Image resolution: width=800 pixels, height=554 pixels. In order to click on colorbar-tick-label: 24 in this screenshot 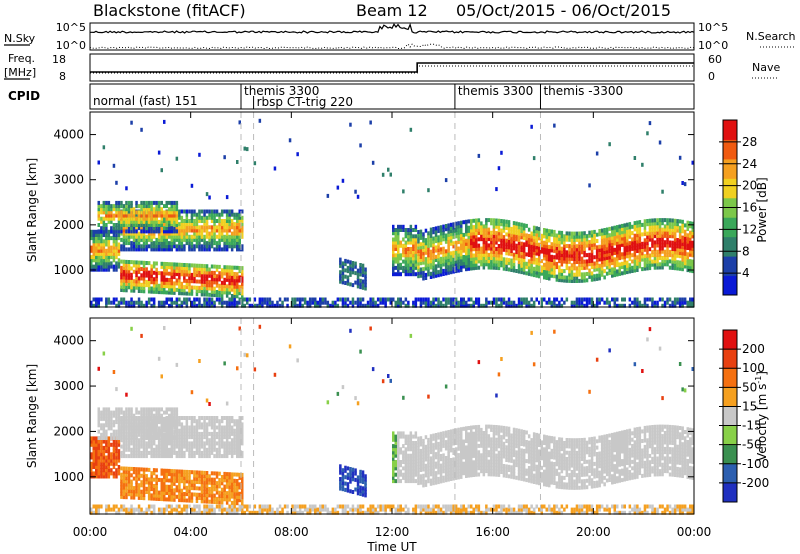, I will do `click(749, 164)`.